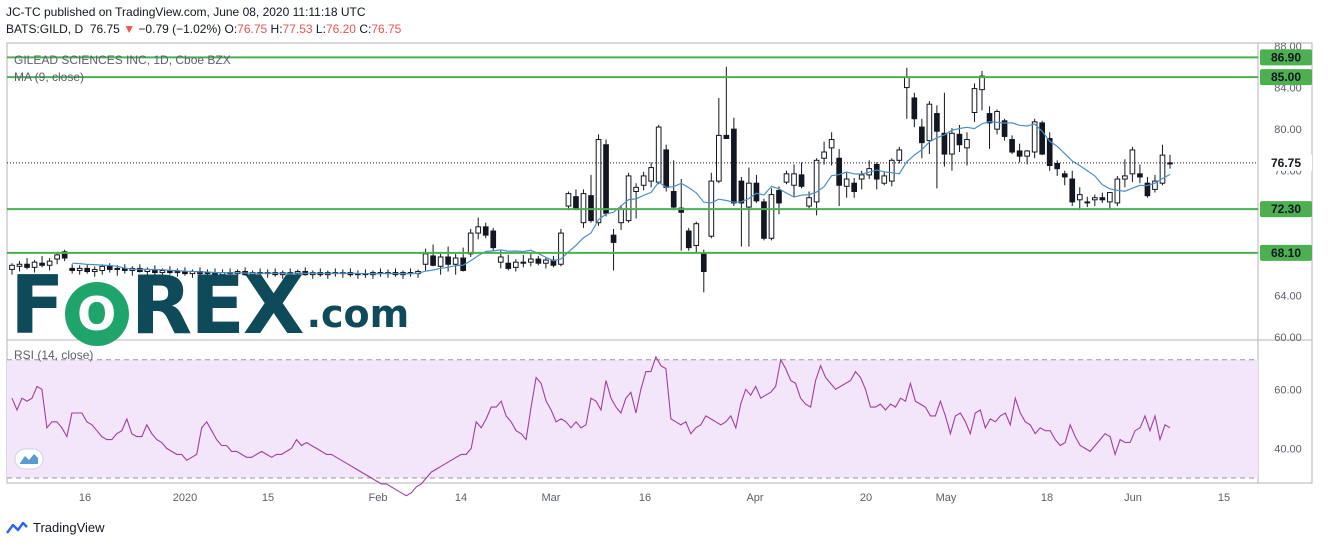  What do you see at coordinates (378, 498) in the screenshot?
I see `time-axis-label: Feb` at bounding box center [378, 498].